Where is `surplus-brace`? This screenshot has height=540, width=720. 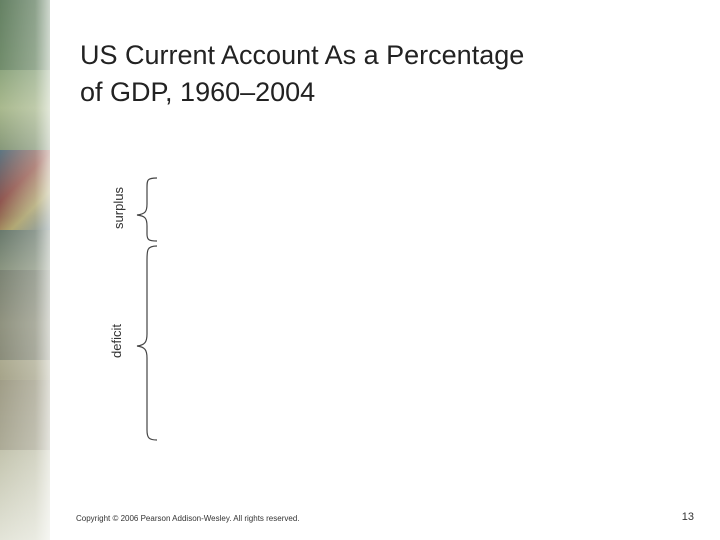 surplus-brace is located at coordinates (147, 209).